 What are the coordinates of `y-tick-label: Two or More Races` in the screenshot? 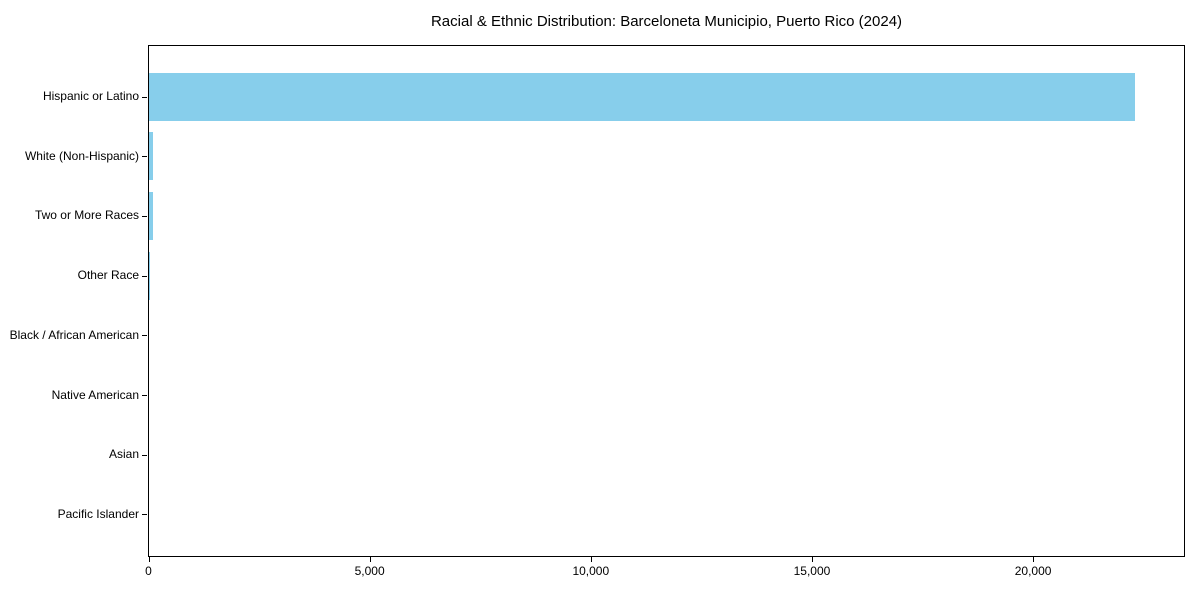 It's located at (86, 215).